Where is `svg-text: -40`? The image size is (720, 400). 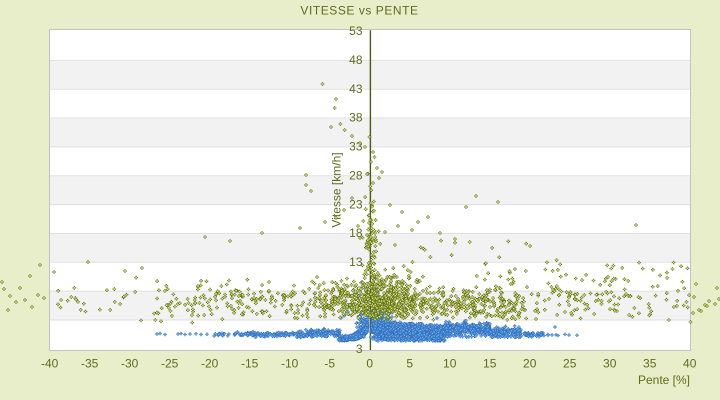 svg-text: -40 is located at coordinates (50, 364).